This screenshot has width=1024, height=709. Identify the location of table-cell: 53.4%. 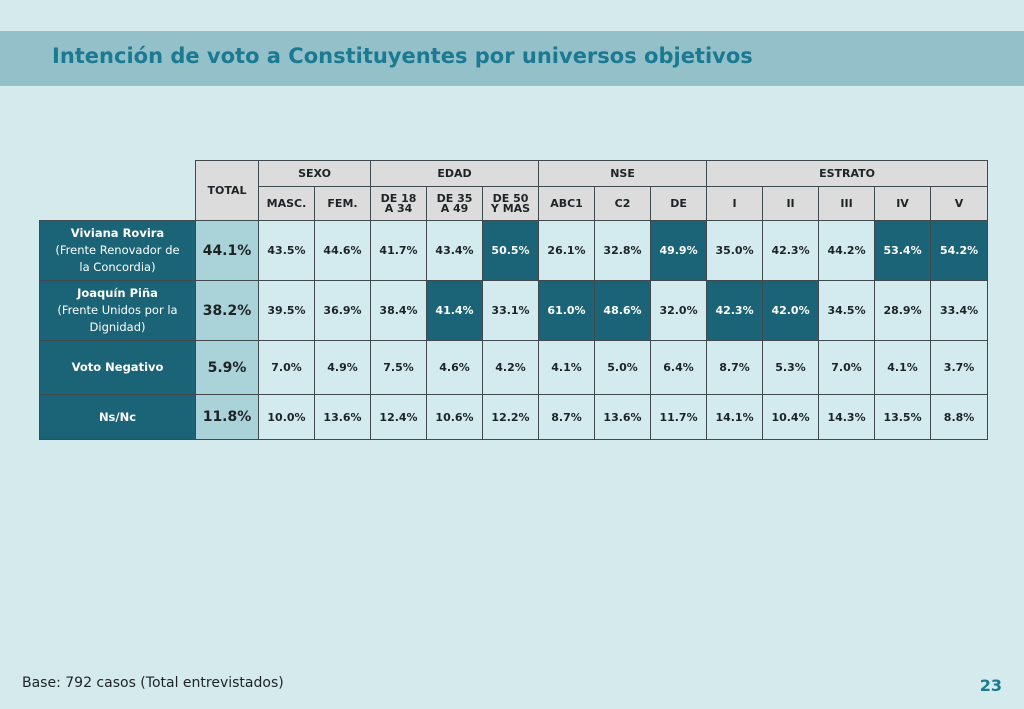
(903, 250).